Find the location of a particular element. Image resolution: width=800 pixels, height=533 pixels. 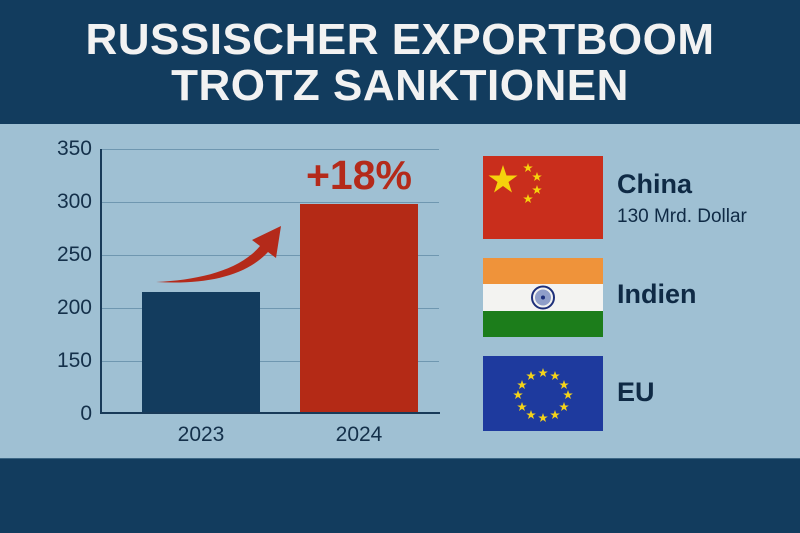

footer-band is located at coordinates (400, 496).